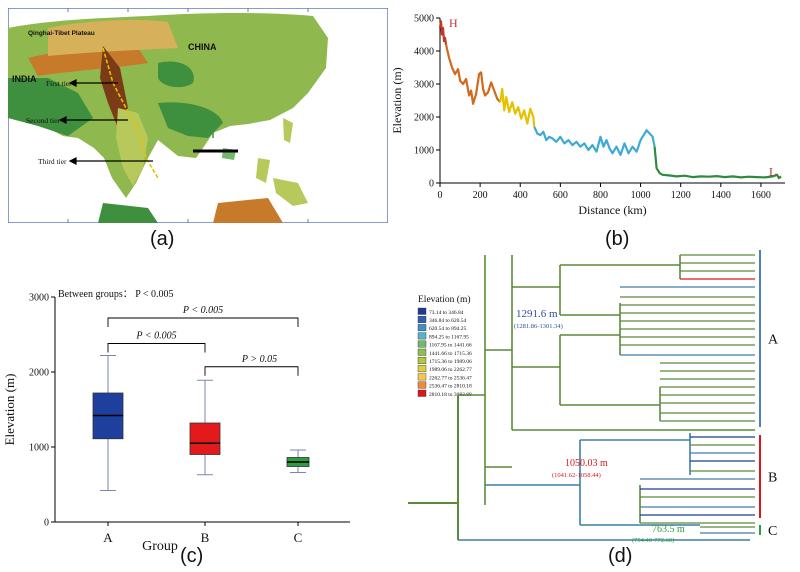  What do you see at coordinates (424, 52) in the screenshot?
I see `y-tick-label: 4000` at bounding box center [424, 52].